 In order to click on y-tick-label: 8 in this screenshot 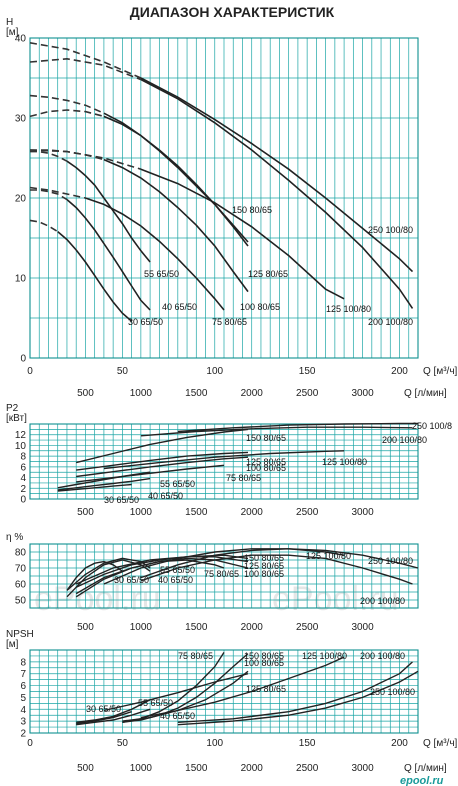, I will do `click(23, 662)`.